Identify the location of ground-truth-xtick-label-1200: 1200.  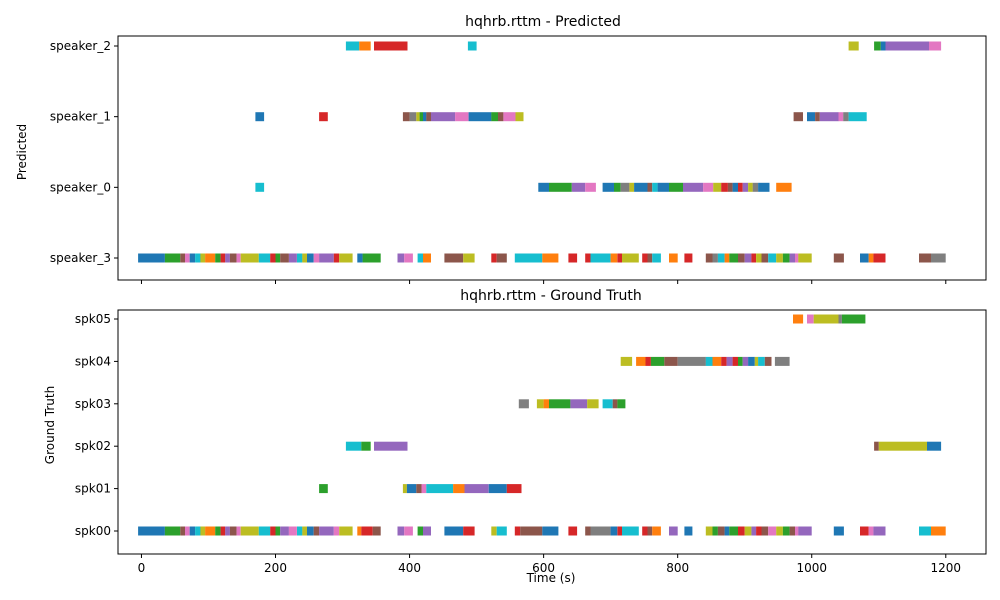
(946, 568).